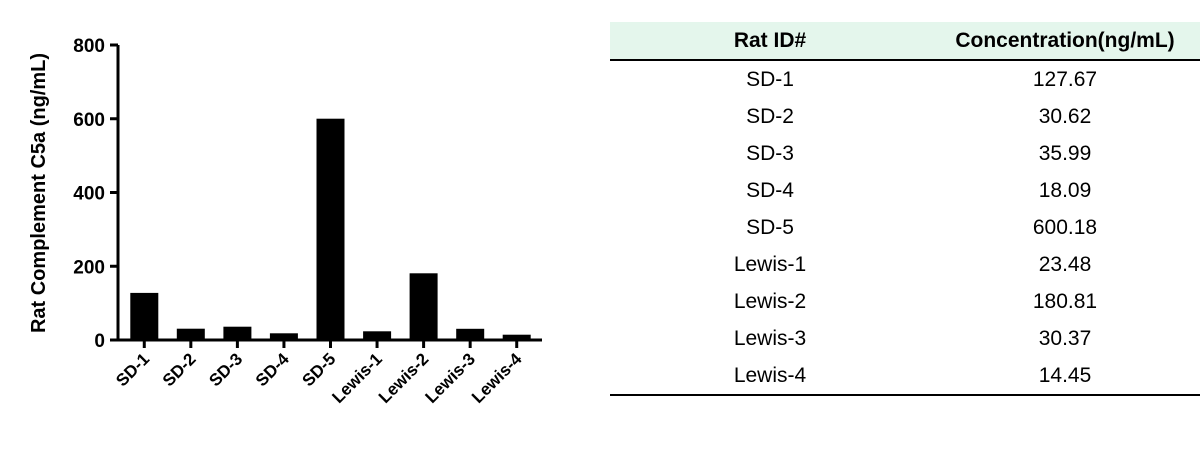 This screenshot has height=450, width=1200. What do you see at coordinates (905, 153) in the screenshot?
I see `table-row: SD-3 35.99` at bounding box center [905, 153].